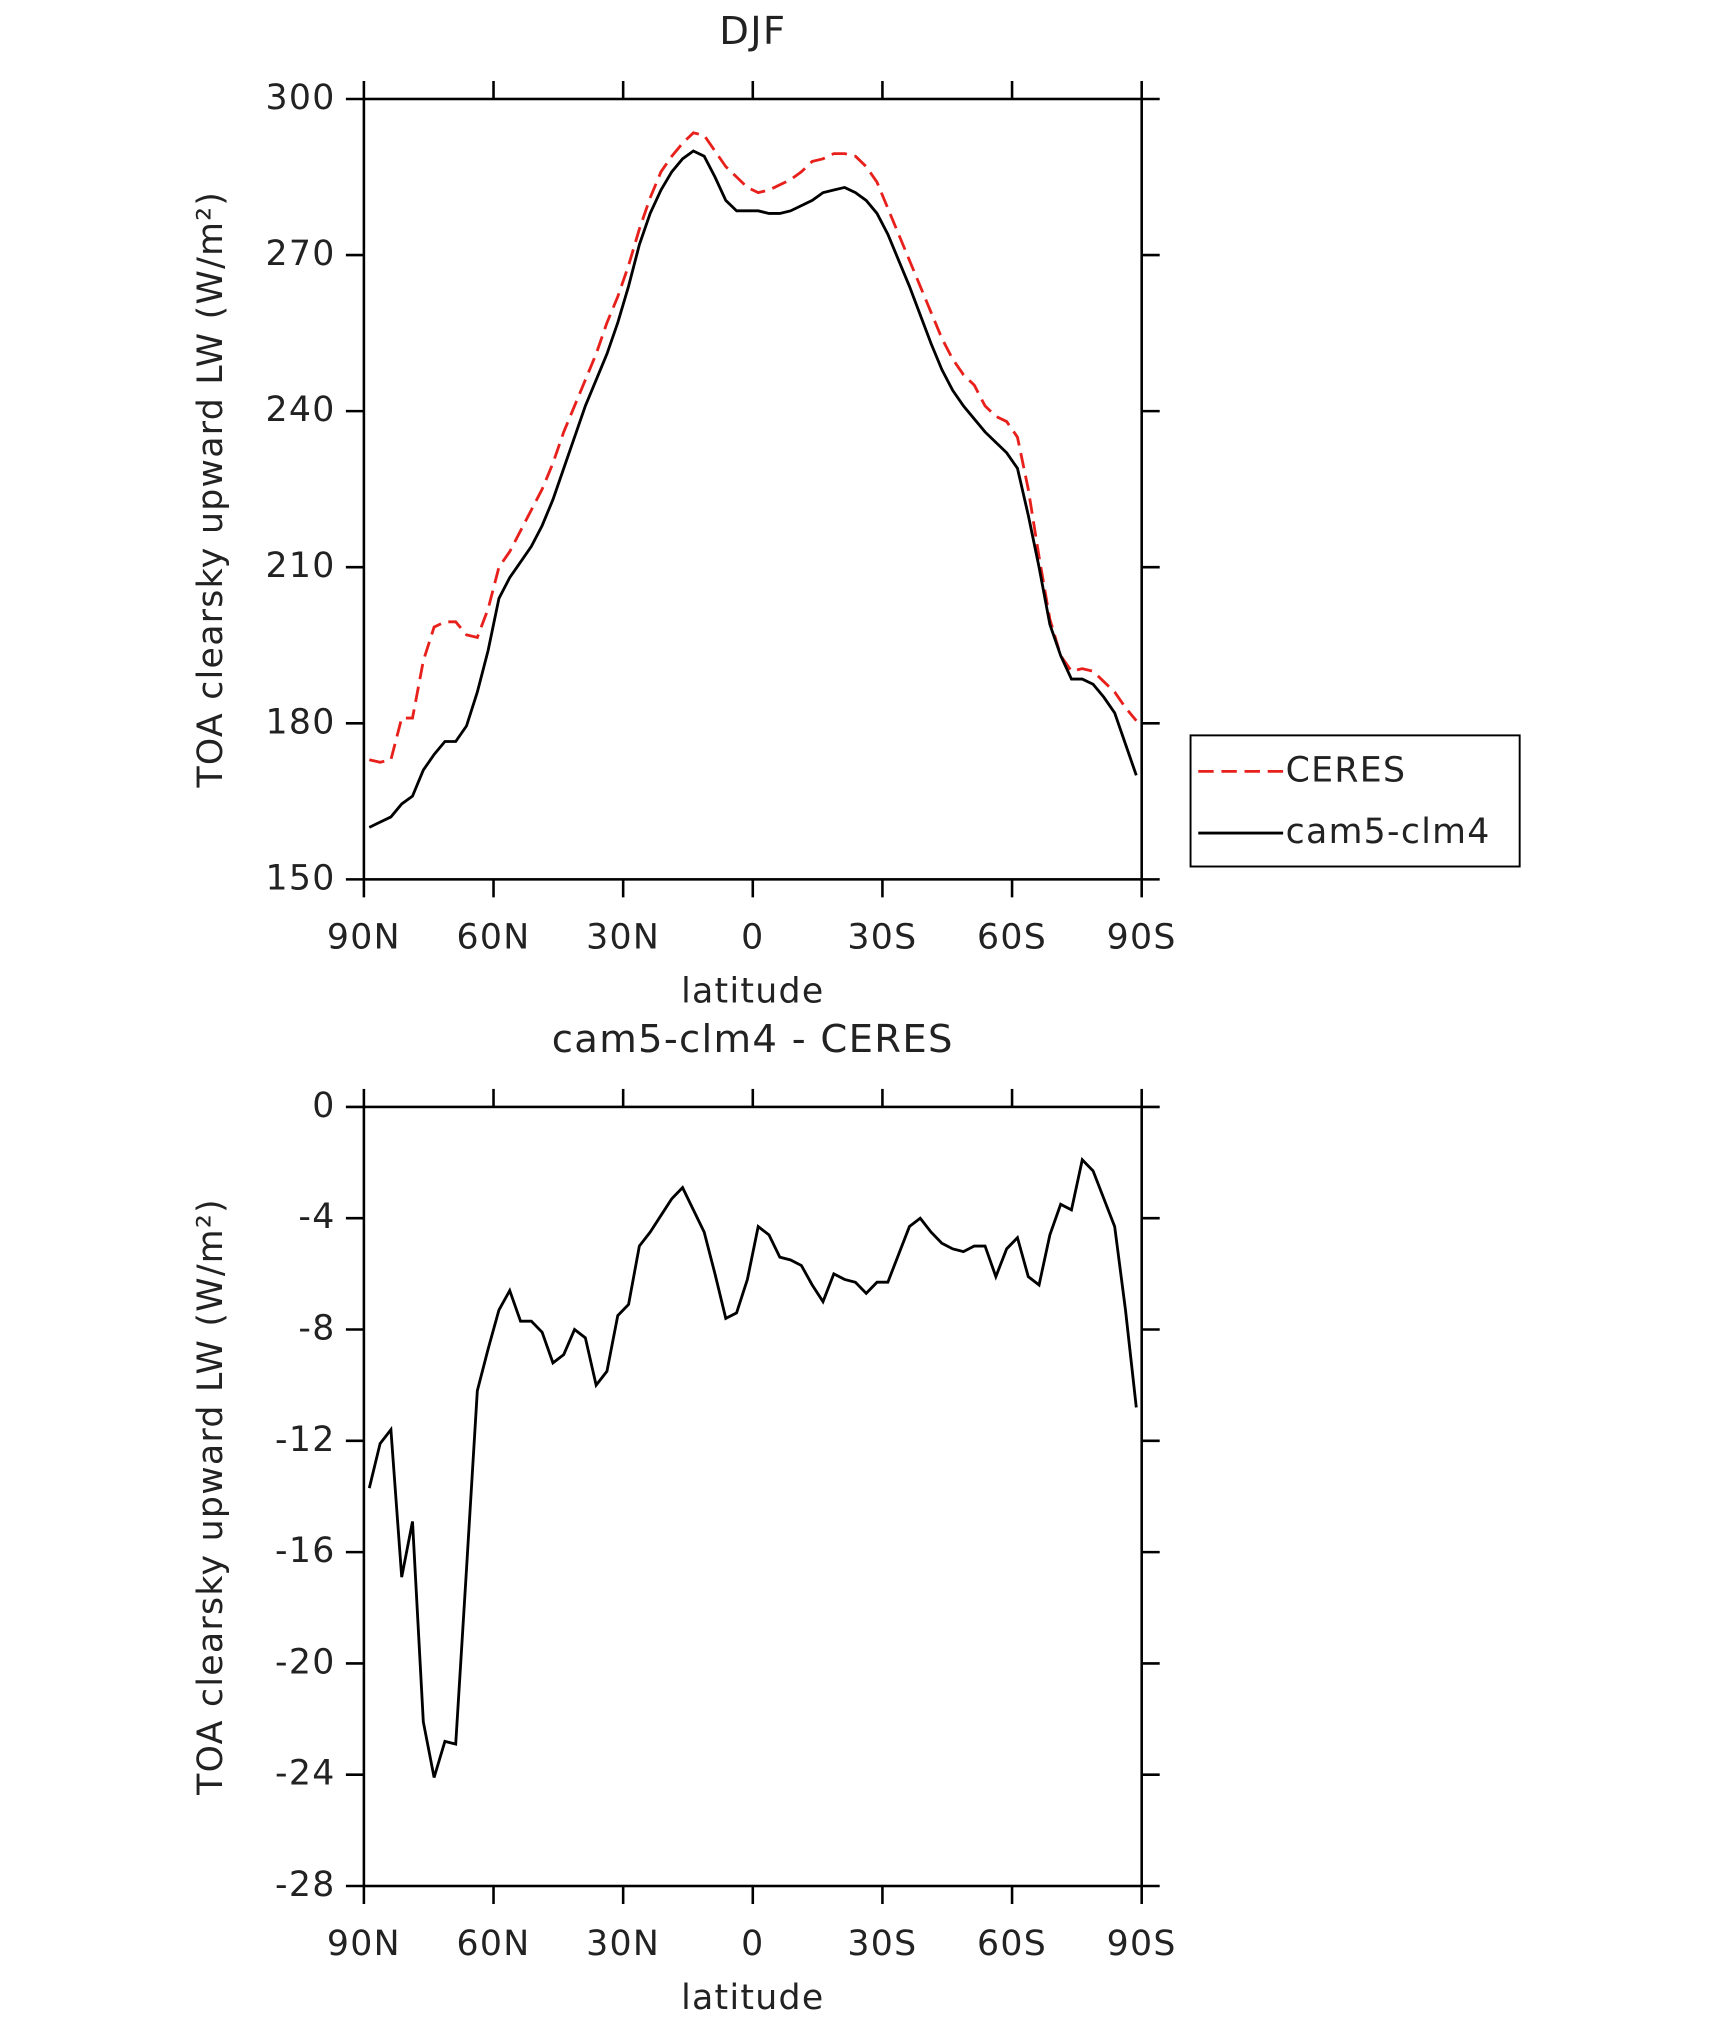 The width and height of the screenshot is (1710, 2025). I want to click on y-tick-label: -28, so click(305, 1885).